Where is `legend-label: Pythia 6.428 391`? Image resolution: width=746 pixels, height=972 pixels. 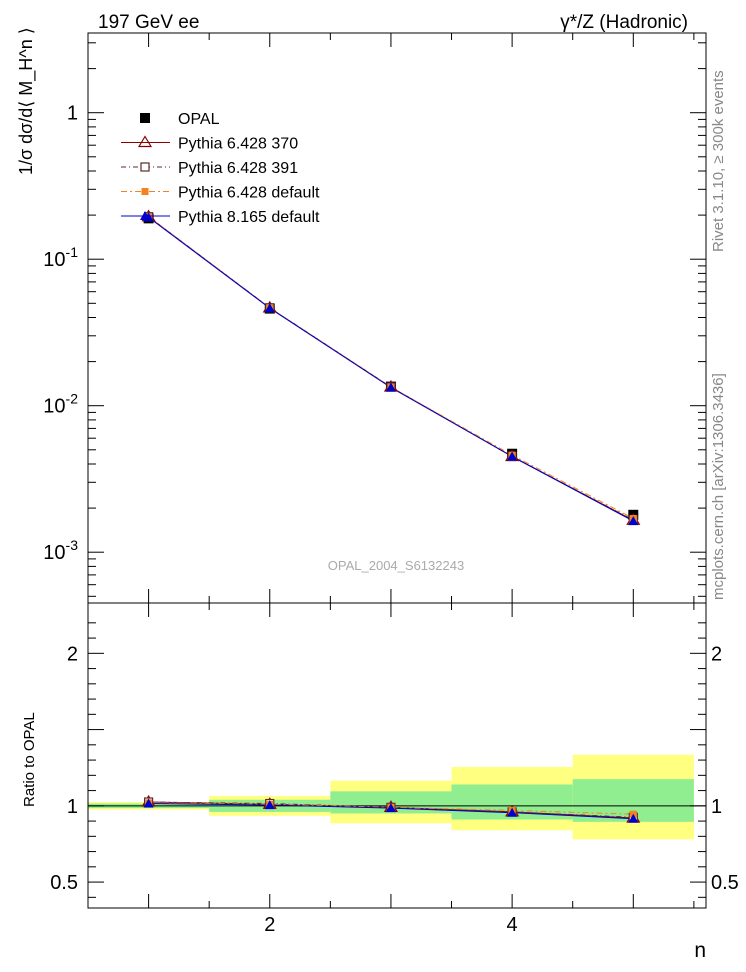 legend-label: Pythia 6.428 391 is located at coordinates (238, 168).